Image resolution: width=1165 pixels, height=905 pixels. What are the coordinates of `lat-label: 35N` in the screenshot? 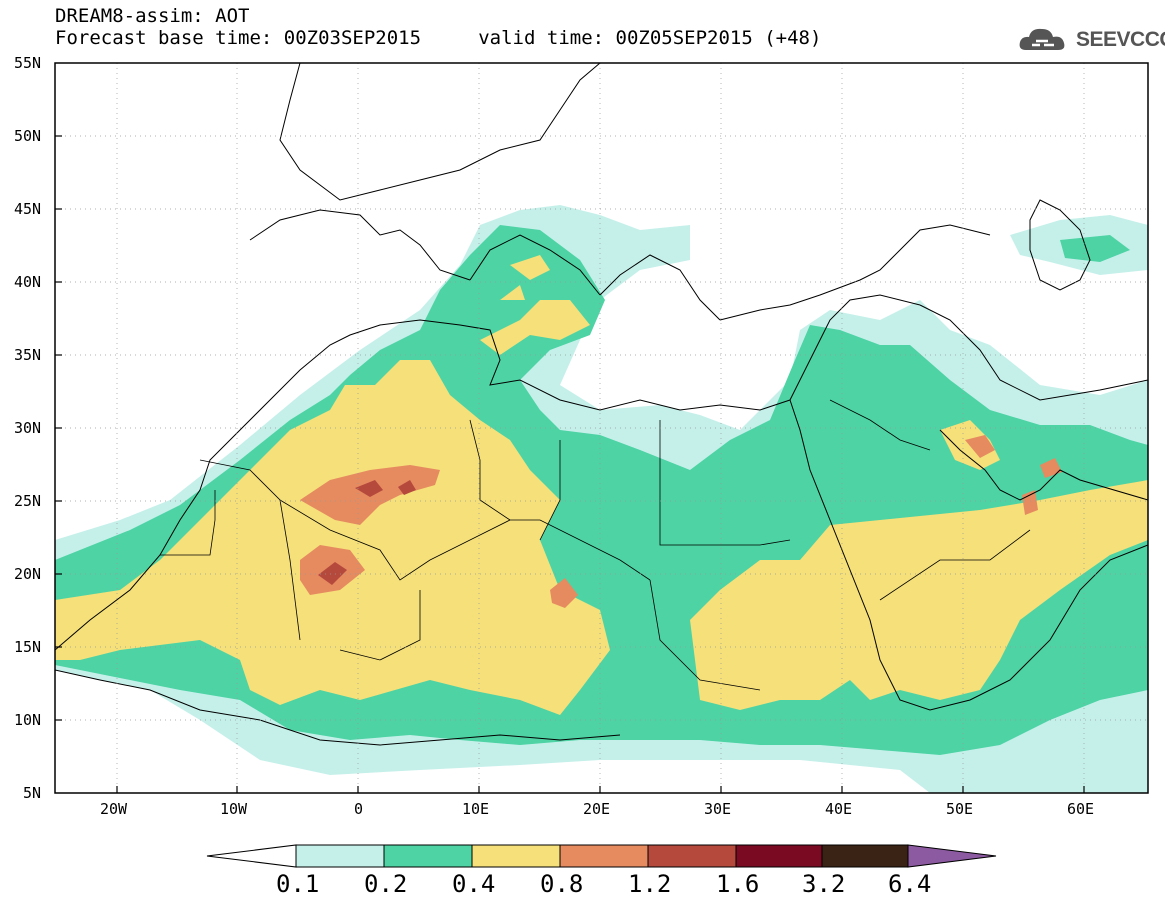 It's located at (28, 355).